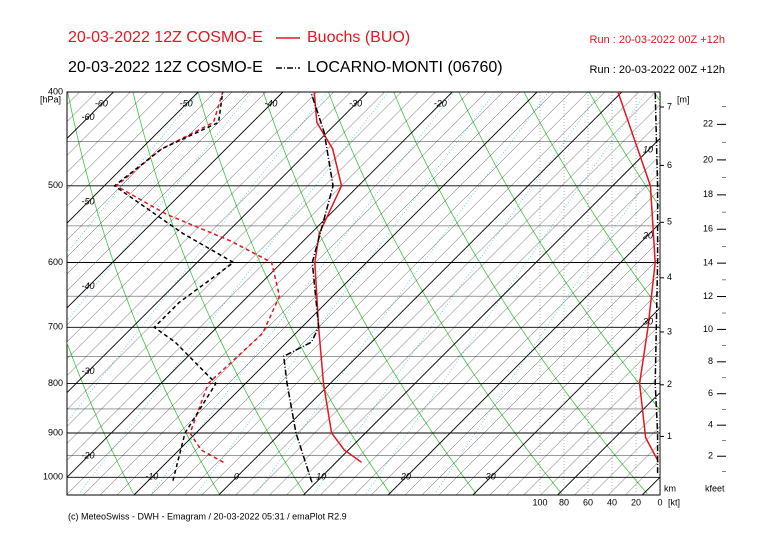 This screenshot has height=541, width=766. What do you see at coordinates (708, 263) in the screenshot?
I see `kfeet-tick-label: 14` at bounding box center [708, 263].